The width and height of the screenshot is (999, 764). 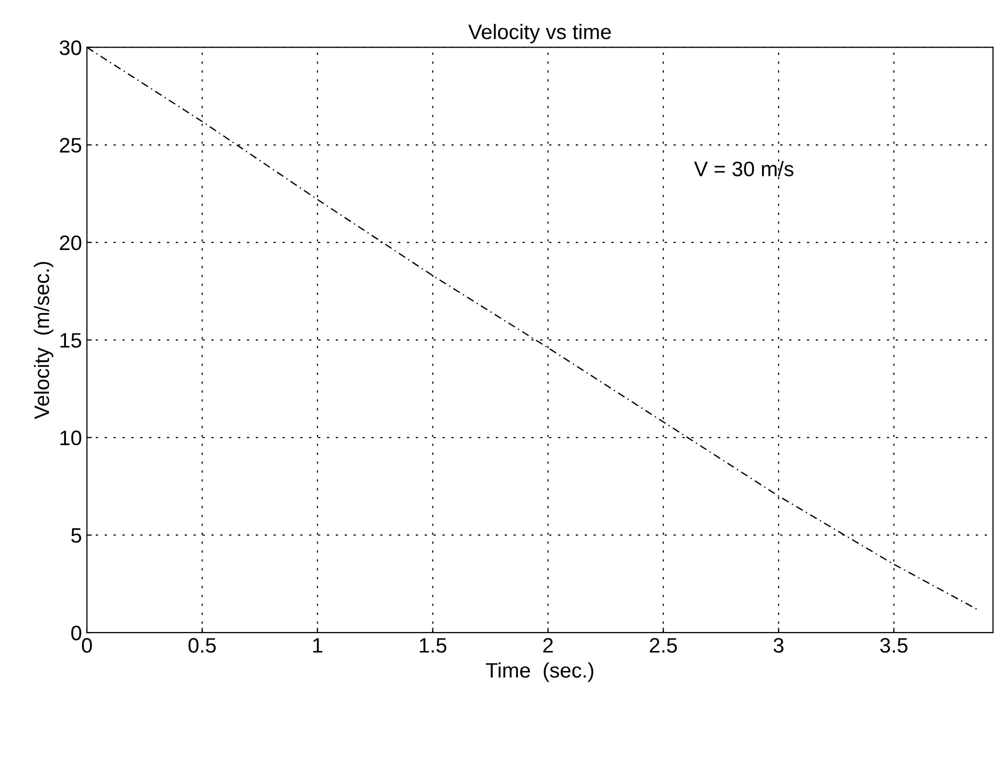 What do you see at coordinates (71, 438) in the screenshot?
I see `y-tick-label: 10` at bounding box center [71, 438].